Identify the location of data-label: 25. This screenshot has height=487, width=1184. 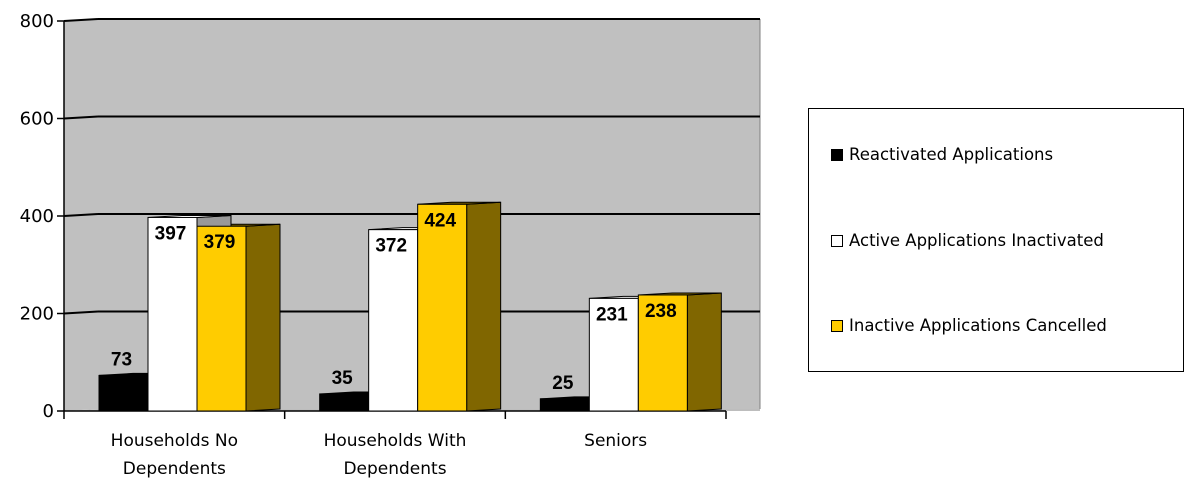
(563, 383).